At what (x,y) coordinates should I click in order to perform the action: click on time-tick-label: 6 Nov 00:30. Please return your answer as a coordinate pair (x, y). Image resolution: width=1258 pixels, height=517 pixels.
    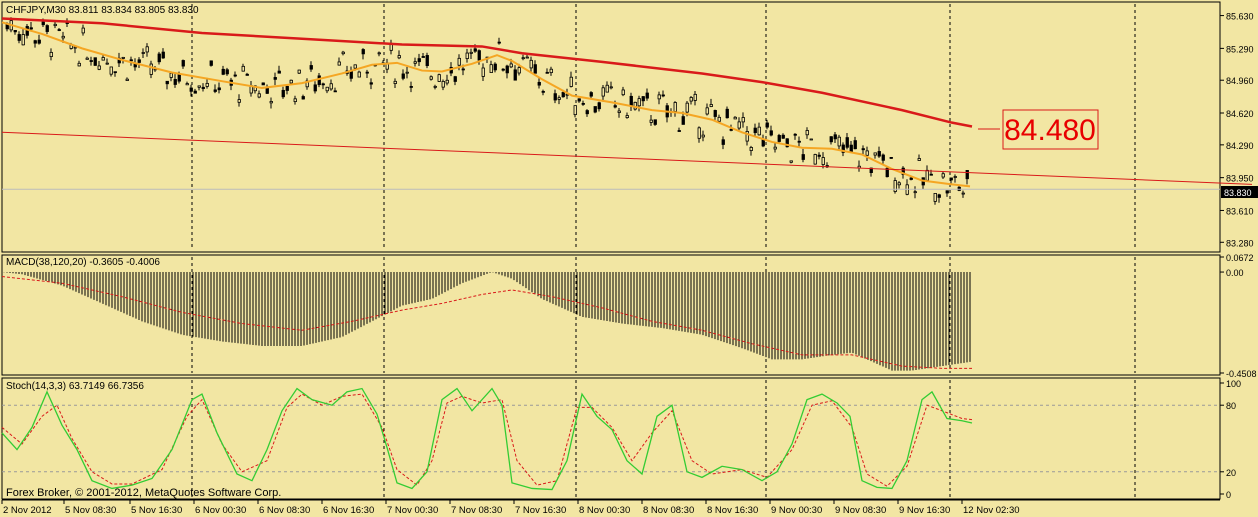
    Looking at the image, I should click on (220, 510).